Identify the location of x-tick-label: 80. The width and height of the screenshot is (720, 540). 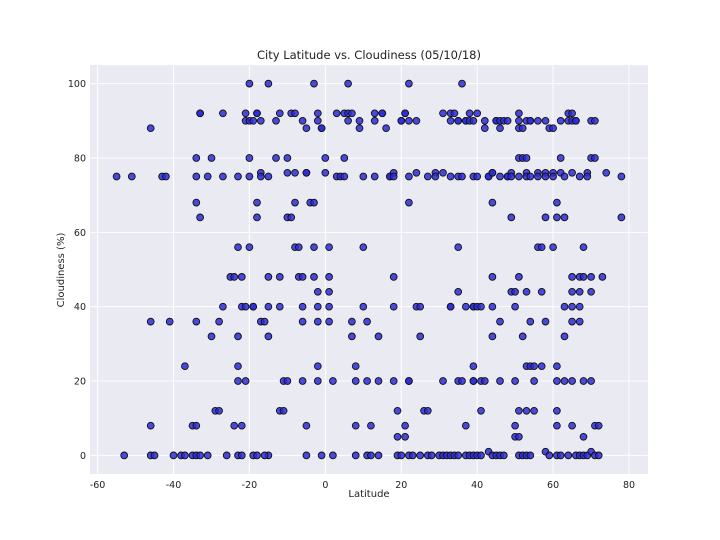
(629, 485).